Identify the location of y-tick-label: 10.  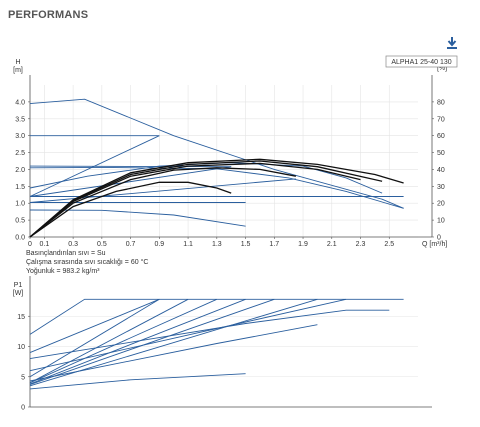
(21, 347).